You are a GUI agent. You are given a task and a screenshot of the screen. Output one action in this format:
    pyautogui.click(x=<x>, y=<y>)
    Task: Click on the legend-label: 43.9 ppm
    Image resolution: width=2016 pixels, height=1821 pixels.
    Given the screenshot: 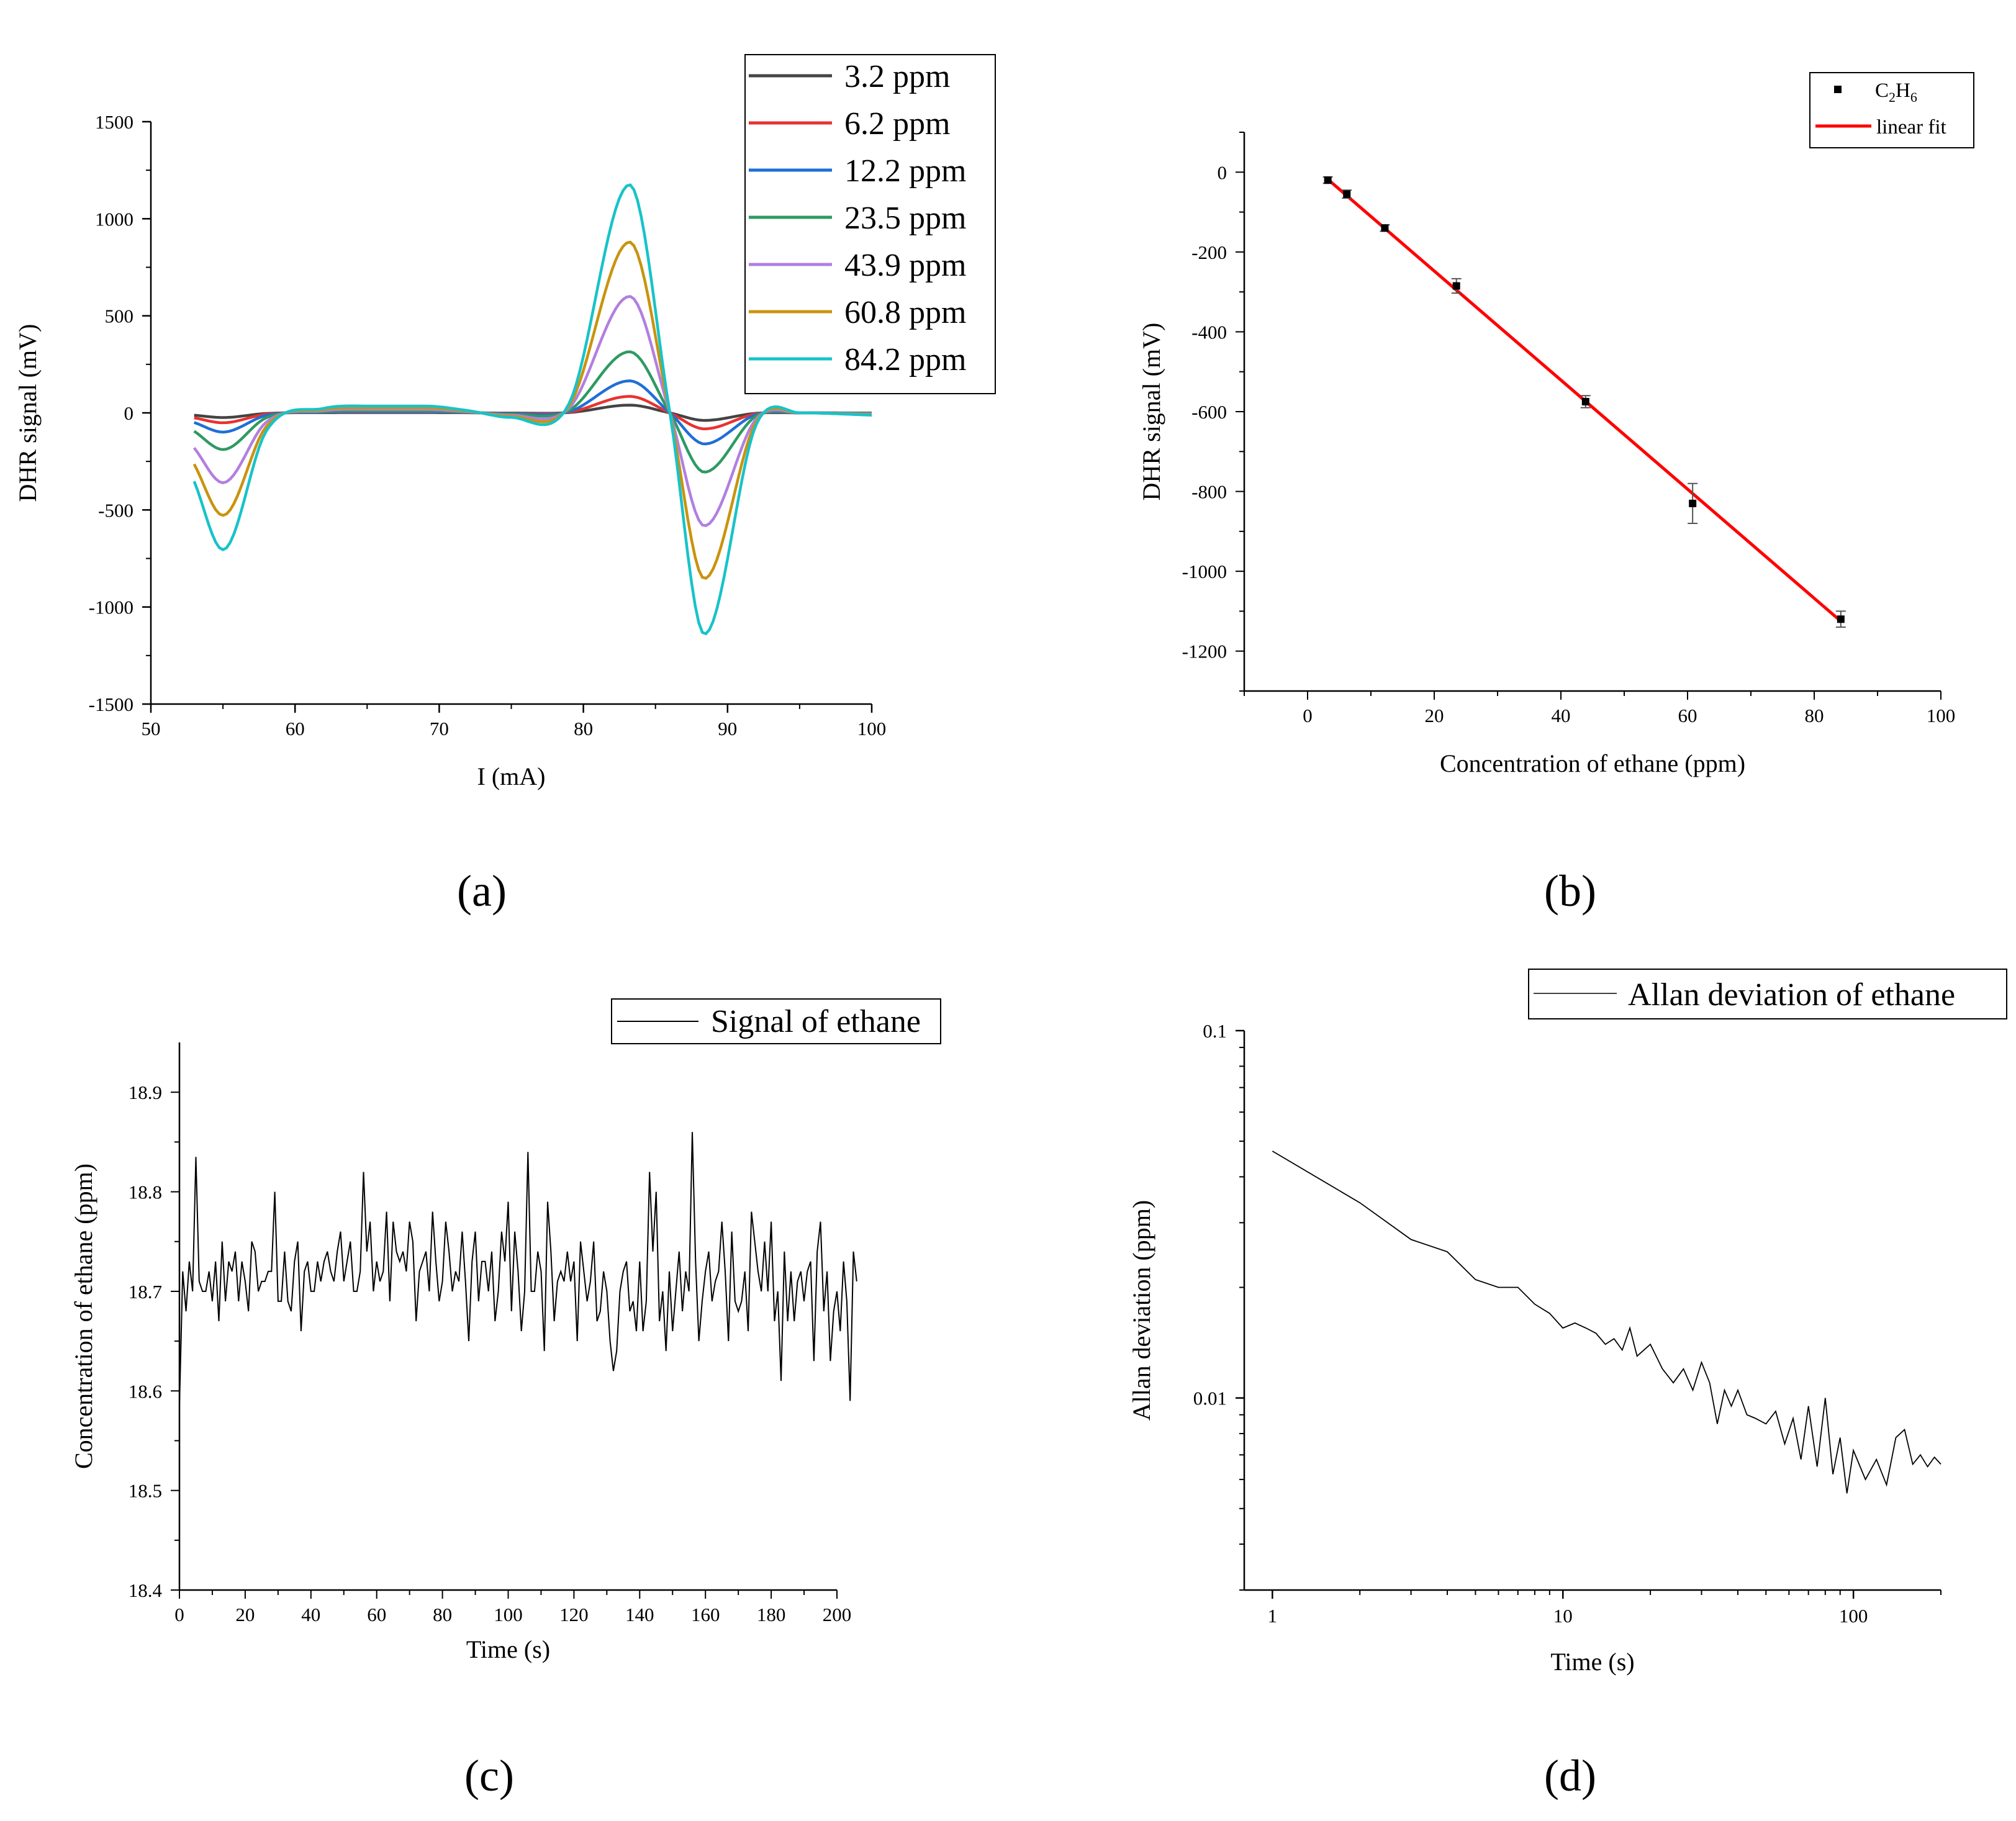 What is the action you would take?
    pyautogui.click(x=905, y=265)
    